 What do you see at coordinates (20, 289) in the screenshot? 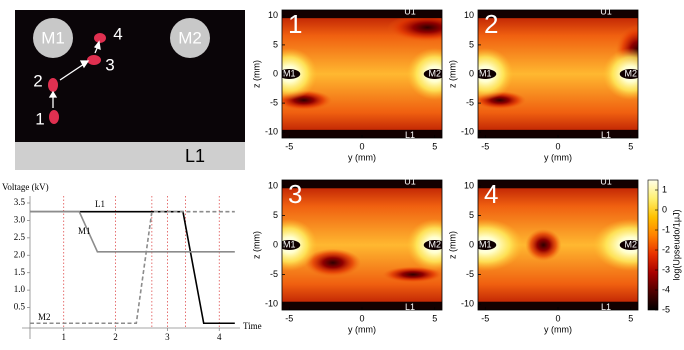
I see `y-tick-label: 1.0` at bounding box center [20, 289].